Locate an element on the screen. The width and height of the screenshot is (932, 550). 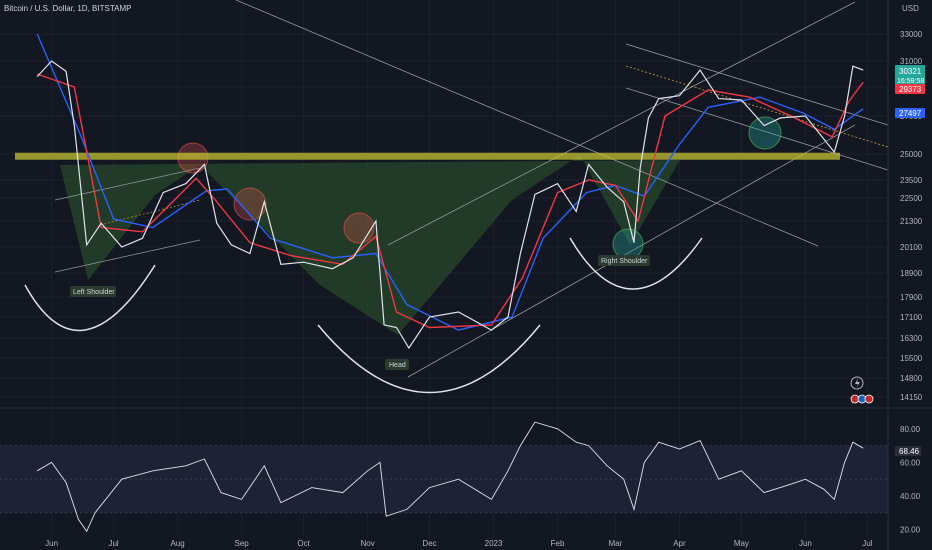
left-shoulder-arc is located at coordinates (90, 298).